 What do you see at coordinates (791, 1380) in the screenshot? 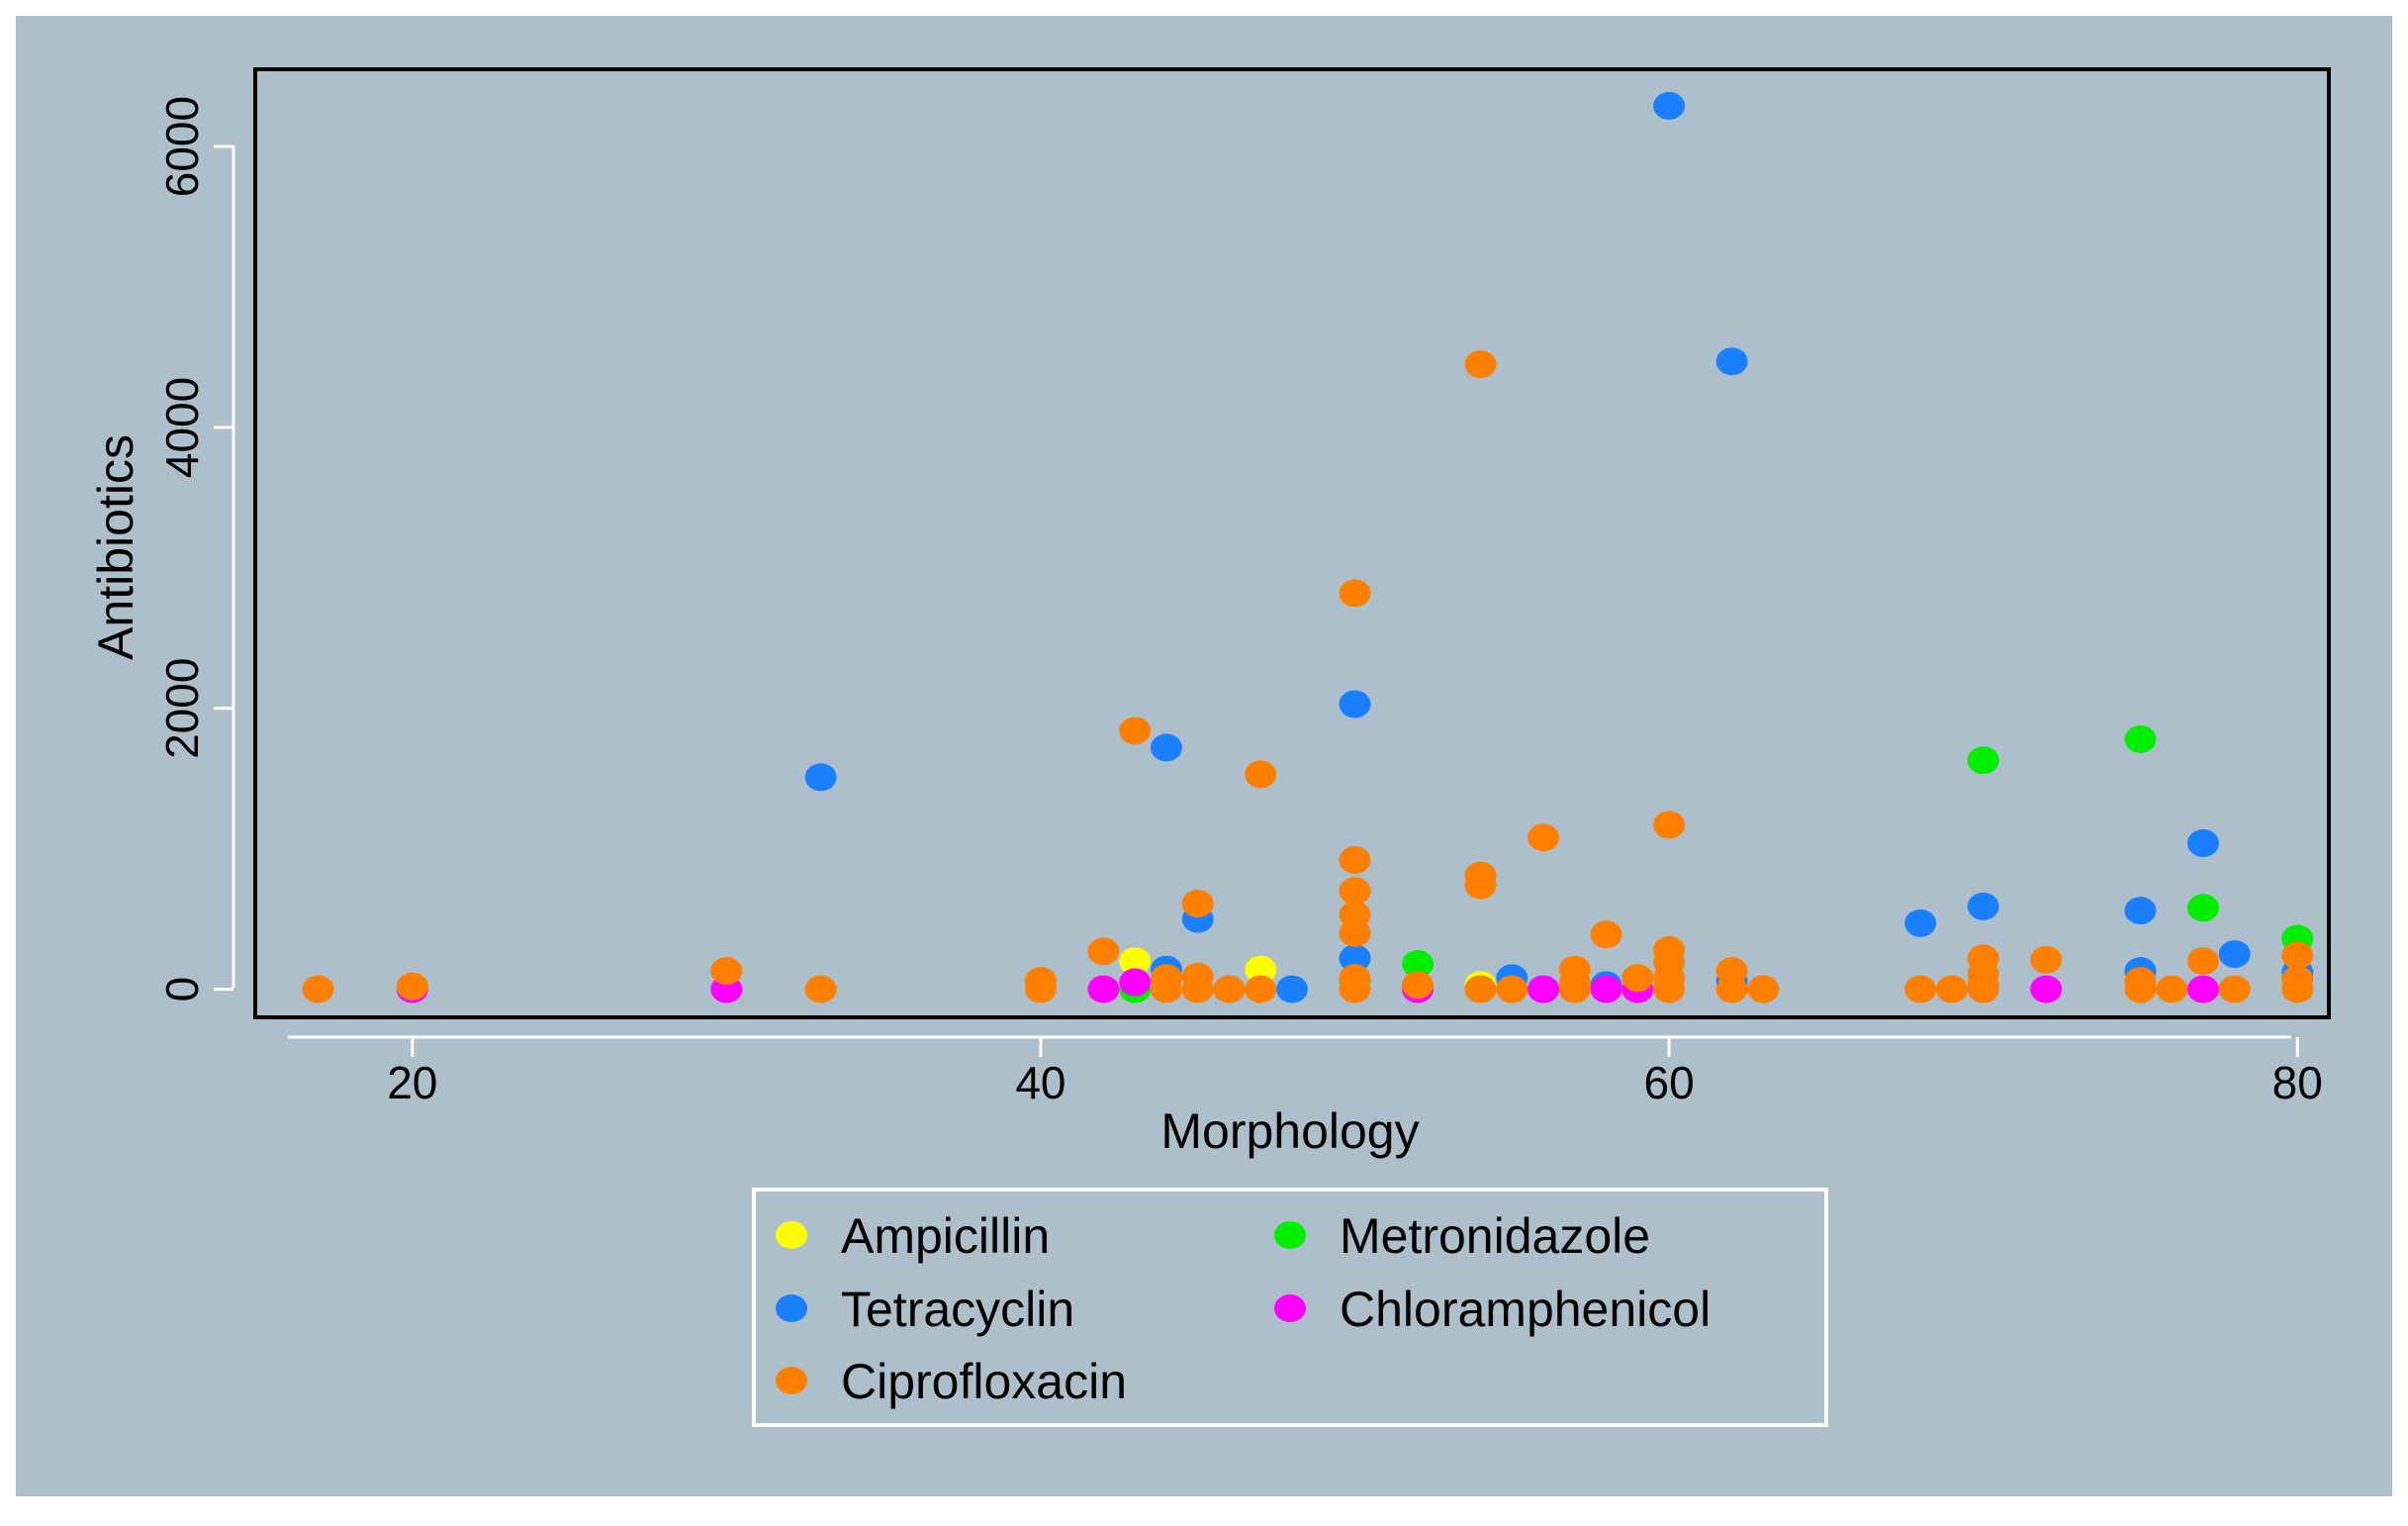
I see `legend-marker-ciprofloxacin` at bounding box center [791, 1380].